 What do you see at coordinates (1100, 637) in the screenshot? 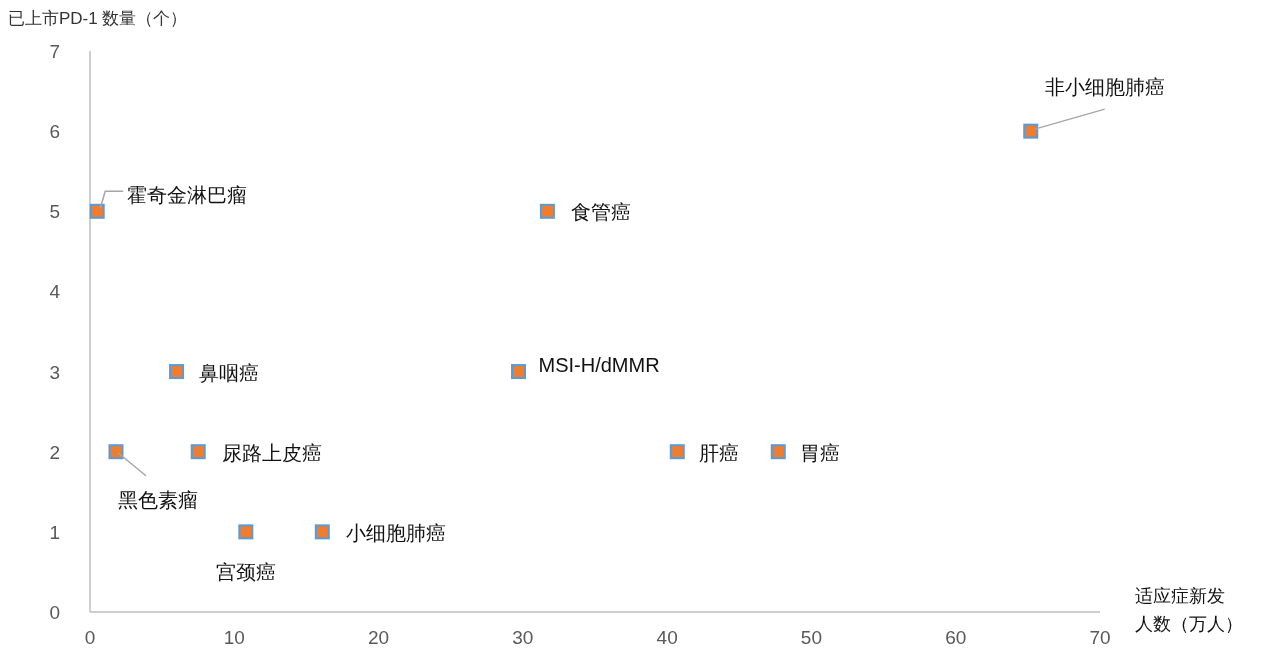
I see `x-tick-label: 70` at bounding box center [1100, 637].